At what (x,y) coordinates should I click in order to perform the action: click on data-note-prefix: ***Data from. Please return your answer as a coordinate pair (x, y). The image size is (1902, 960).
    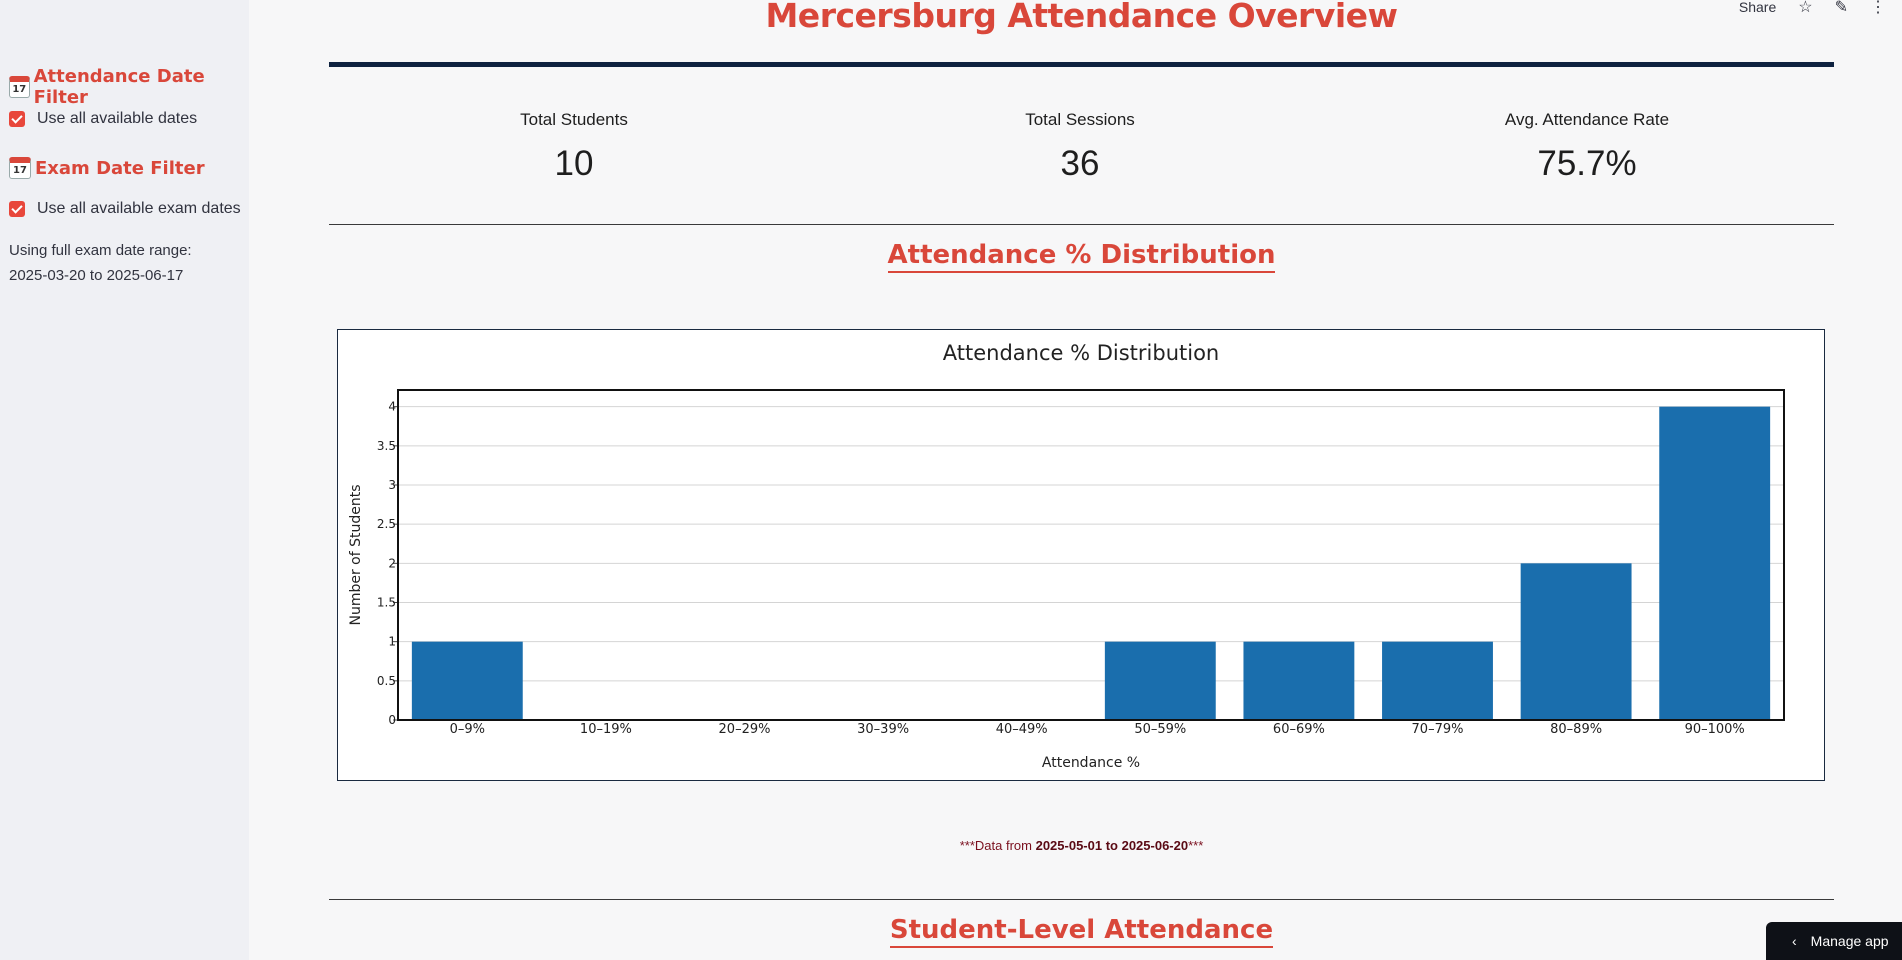
    Looking at the image, I should click on (997, 845).